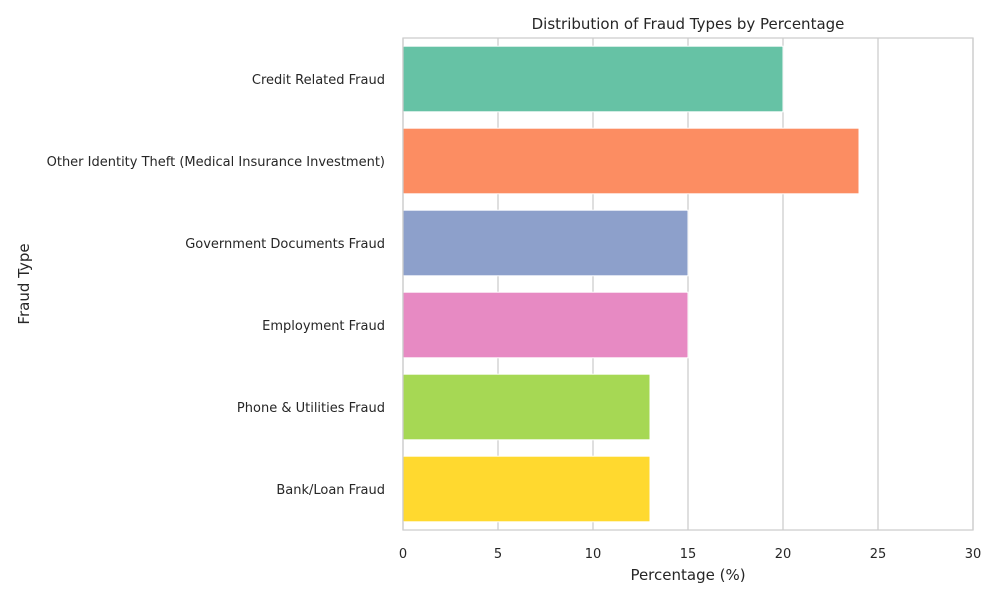 The height and width of the screenshot is (600, 1000). I want to click on category-label: Employment Fraud, so click(323, 326).